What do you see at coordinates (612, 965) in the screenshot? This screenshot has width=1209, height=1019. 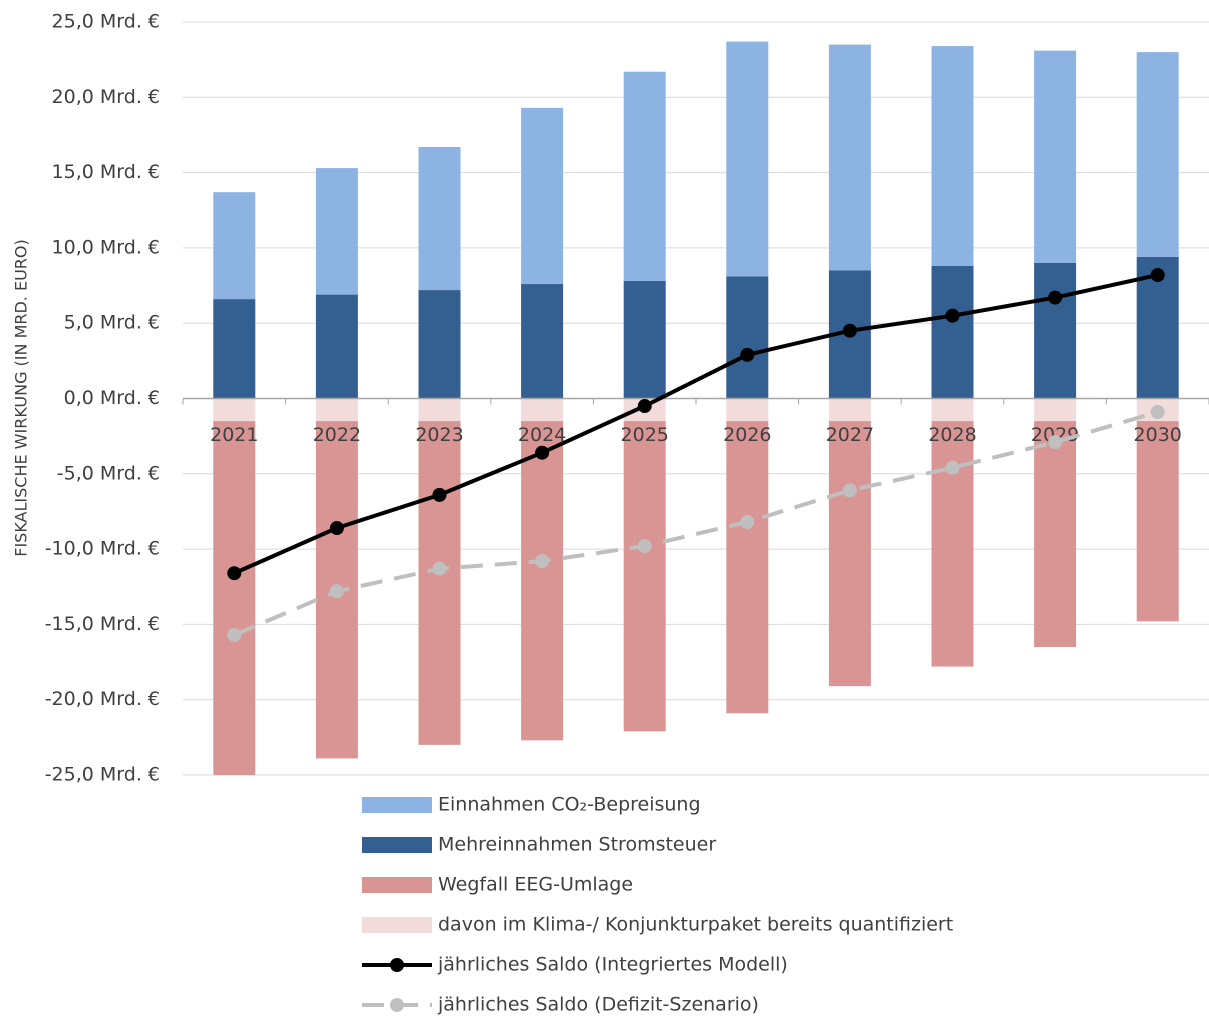 I see `legend-label: jährliches Saldo (Integriertes Modell)` at bounding box center [612, 965].